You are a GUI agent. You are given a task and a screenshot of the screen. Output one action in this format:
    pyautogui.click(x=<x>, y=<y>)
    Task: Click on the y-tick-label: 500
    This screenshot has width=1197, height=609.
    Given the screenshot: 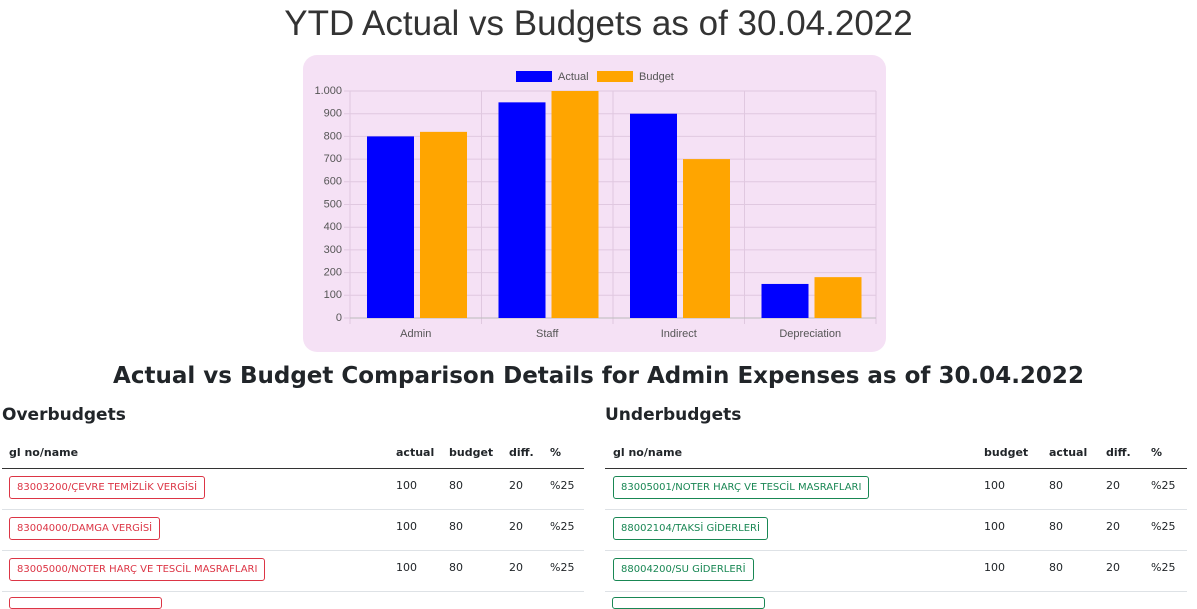 What is the action you would take?
    pyautogui.click(x=333, y=204)
    